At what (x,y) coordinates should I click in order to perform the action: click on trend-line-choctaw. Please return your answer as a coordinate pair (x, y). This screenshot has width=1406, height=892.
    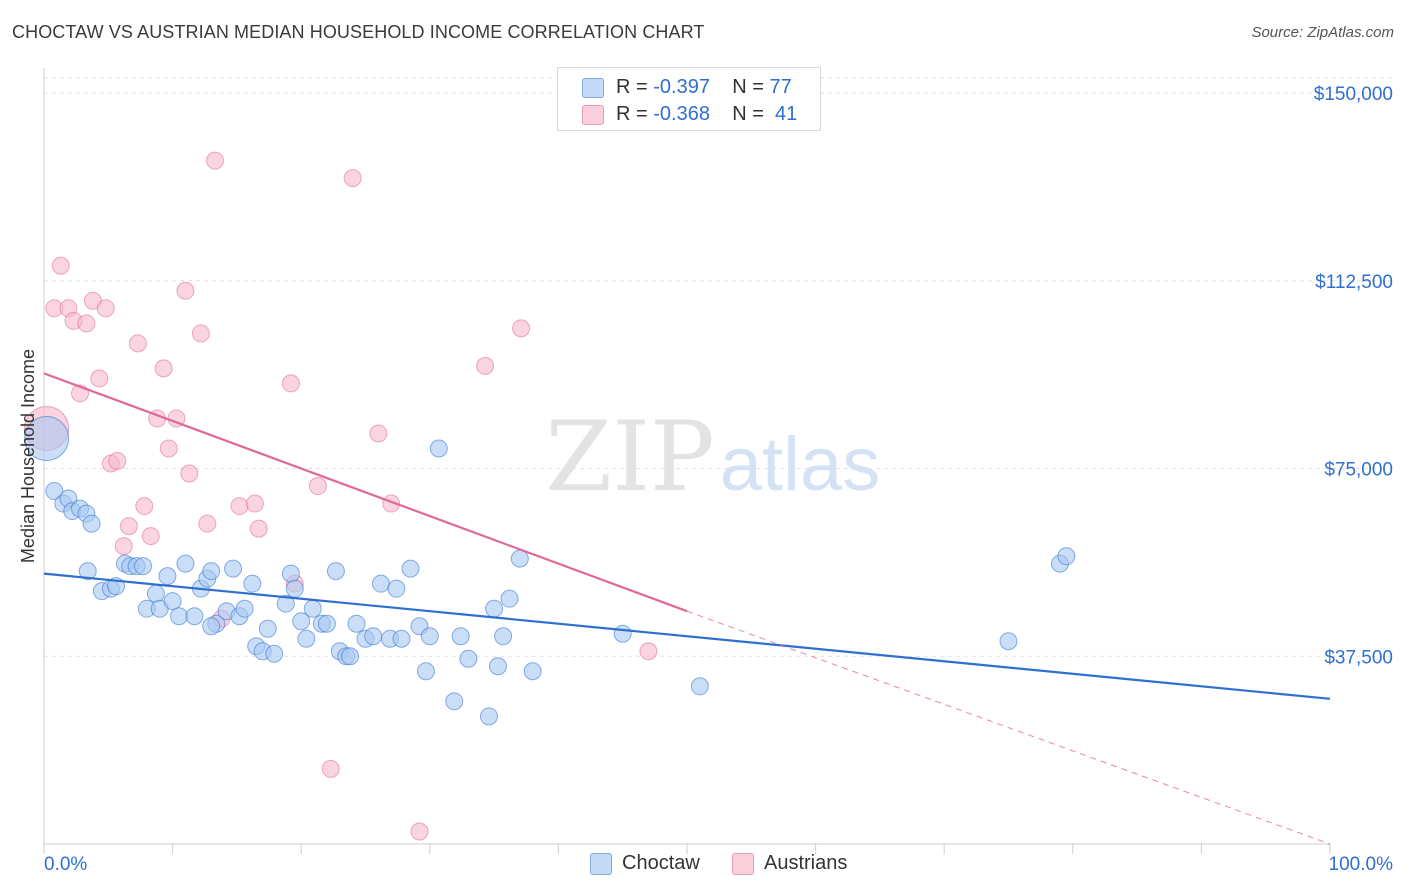
    Looking at the image, I should click on (687, 636).